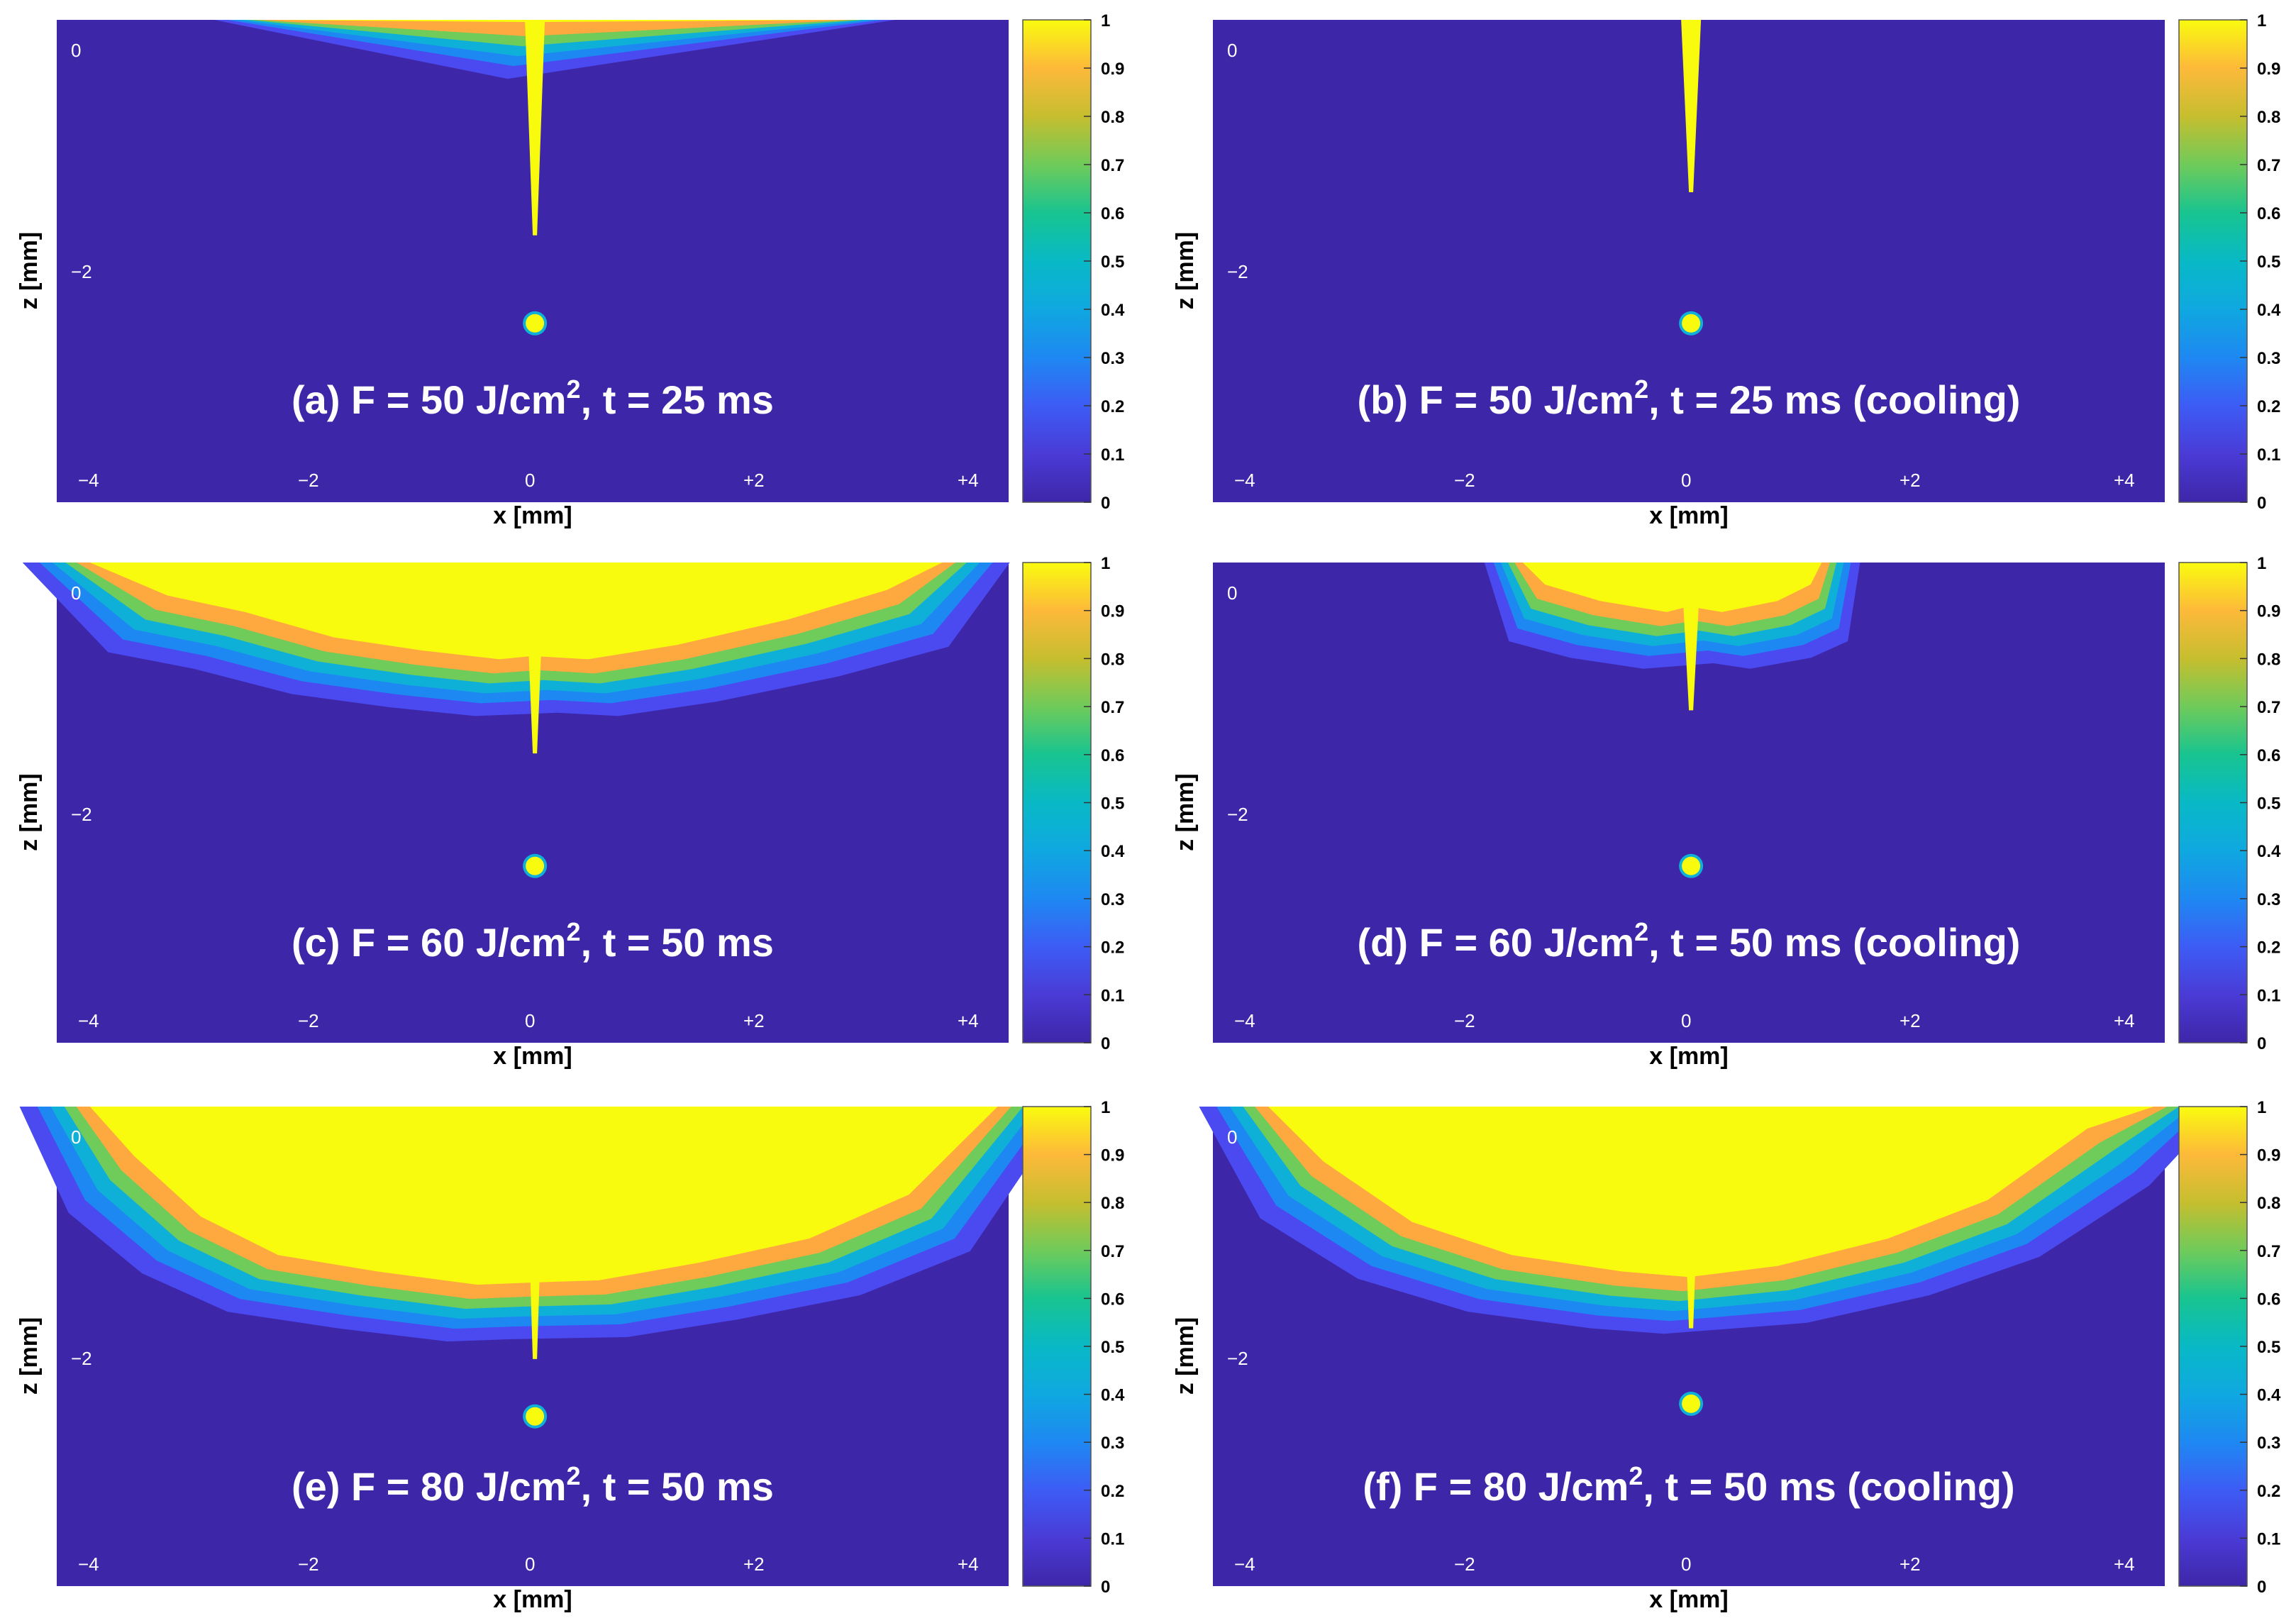 The width and height of the screenshot is (2296, 1623). What do you see at coordinates (429, 399) in the screenshot?
I see `label-main: (a) F = 50 J/cm` at bounding box center [429, 399].